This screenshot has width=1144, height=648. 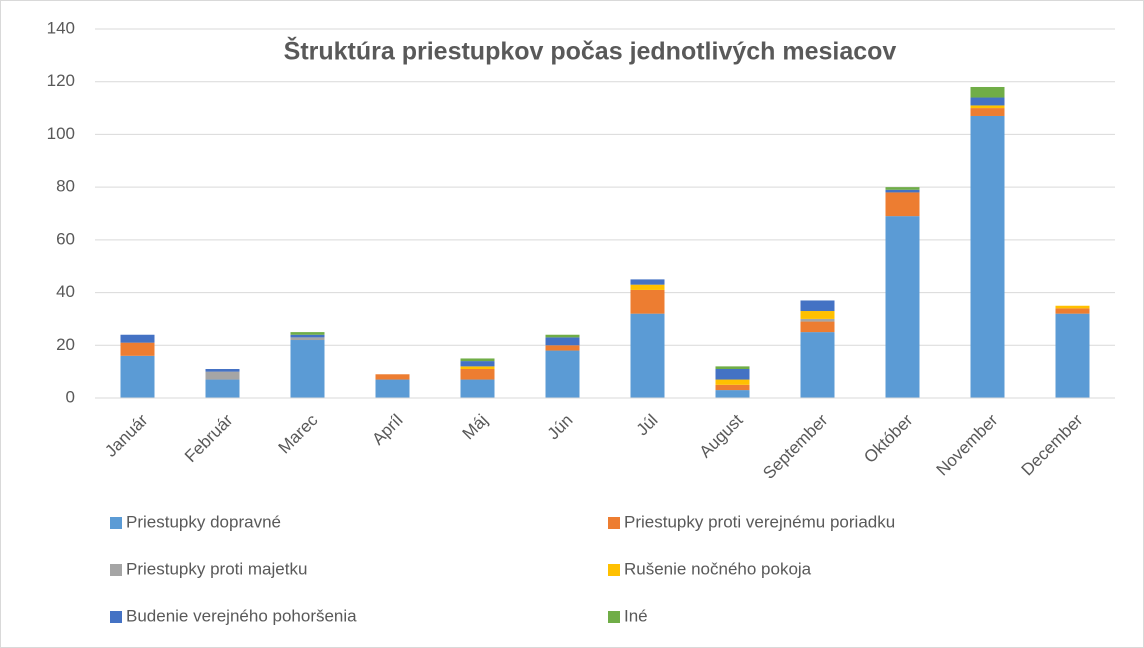 What do you see at coordinates (61, 80) in the screenshot?
I see `y-tick-label: 120` at bounding box center [61, 80].